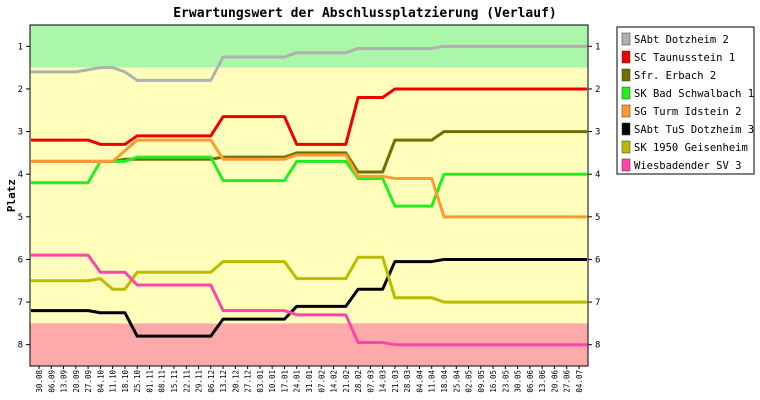 The height and width of the screenshot is (400, 760). What do you see at coordinates (235, 381) in the screenshot?
I see `x-tick-label: 20.12` at bounding box center [235, 381].